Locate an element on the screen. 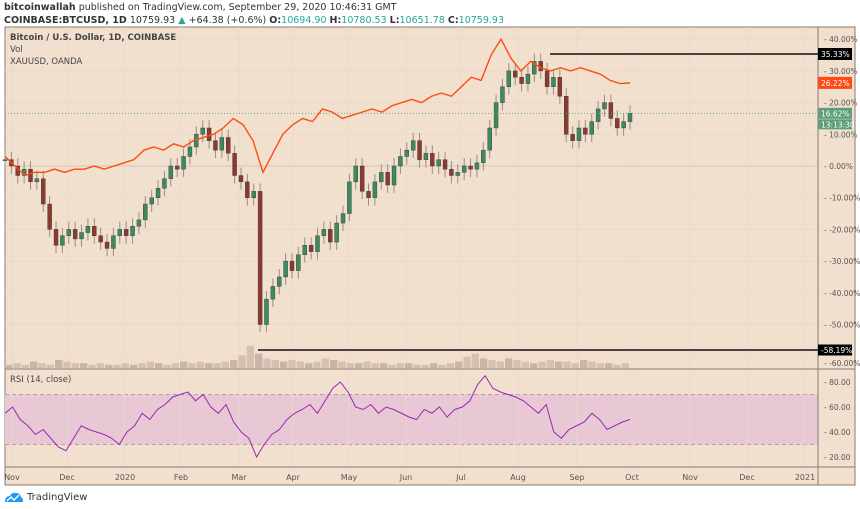 Image resolution: width=860 pixels, height=509 pixels. open-value: 10694.90 is located at coordinates (304, 20).